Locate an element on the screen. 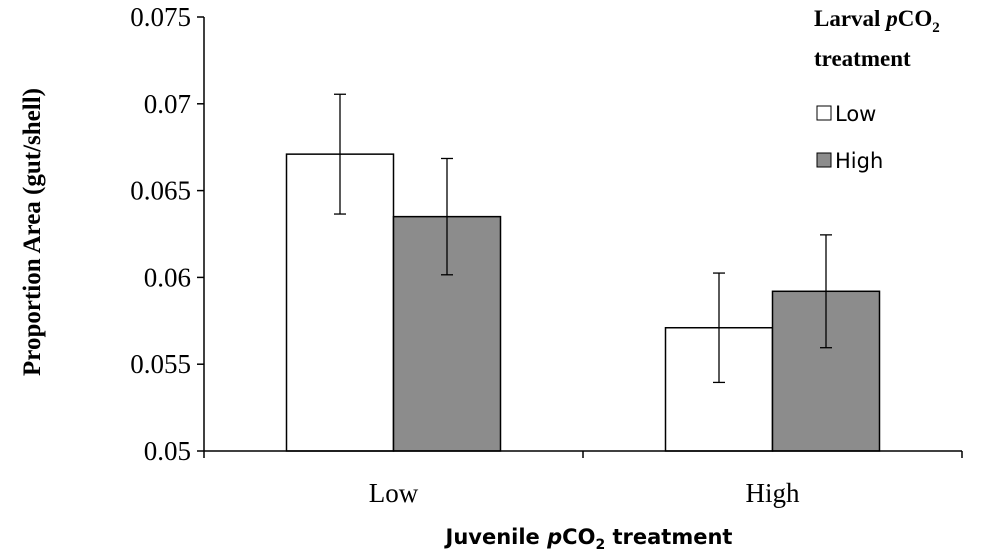  legend-swatch-high is located at coordinates (824, 160).